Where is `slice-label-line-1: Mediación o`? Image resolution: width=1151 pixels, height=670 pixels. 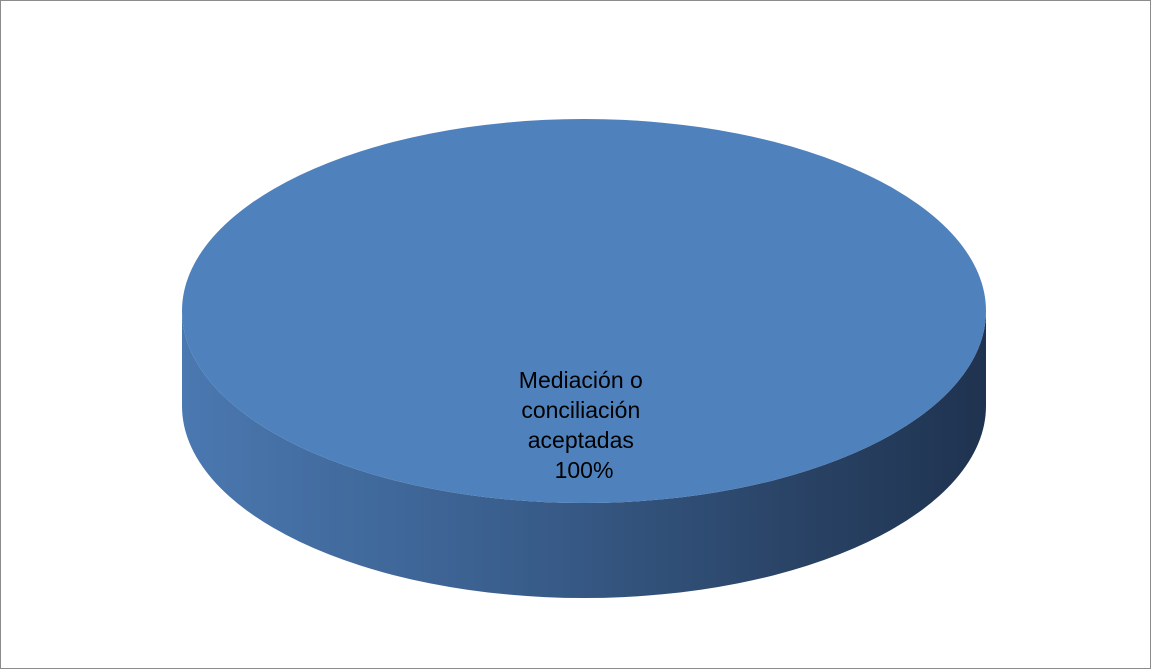 slice-label-line-1: Mediación o is located at coordinates (581, 380).